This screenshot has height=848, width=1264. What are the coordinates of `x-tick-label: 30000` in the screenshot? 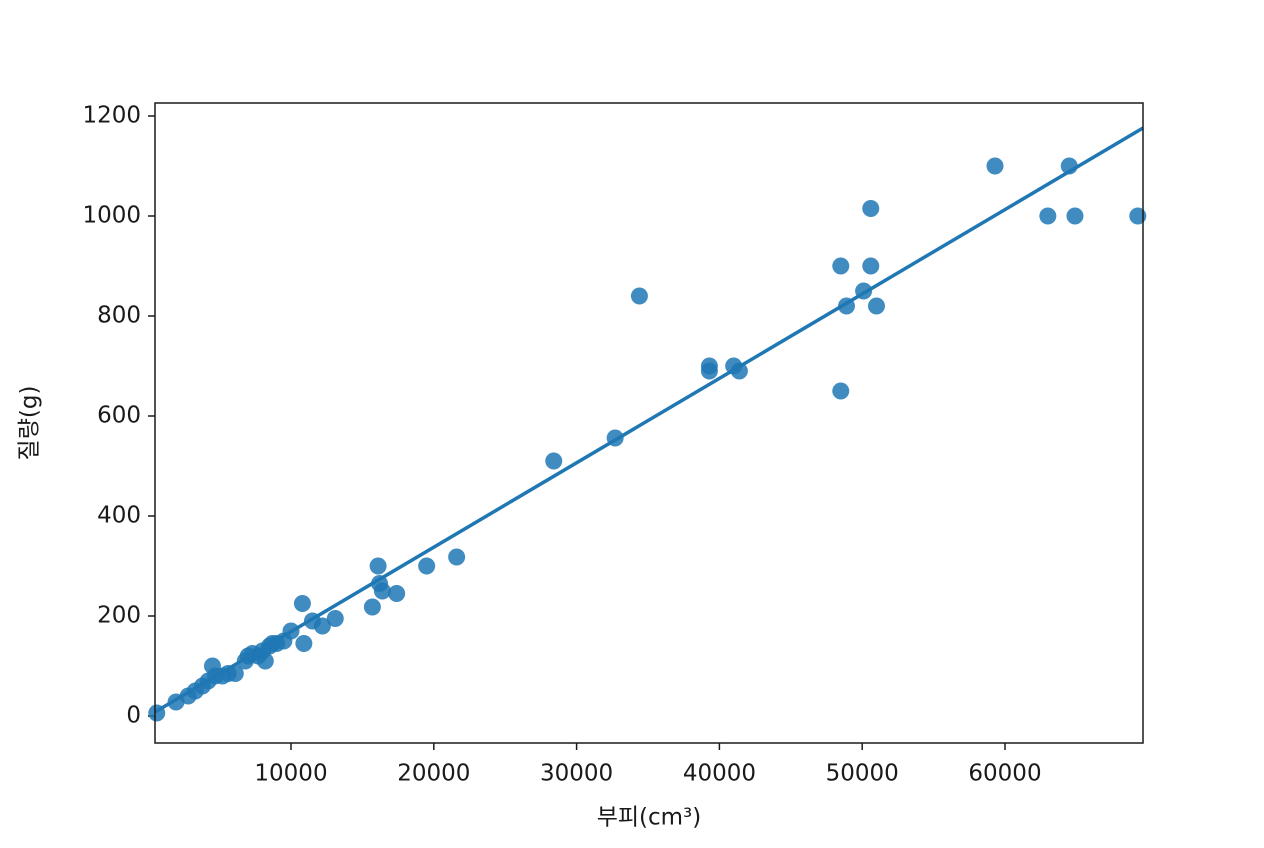 It's located at (576, 774).